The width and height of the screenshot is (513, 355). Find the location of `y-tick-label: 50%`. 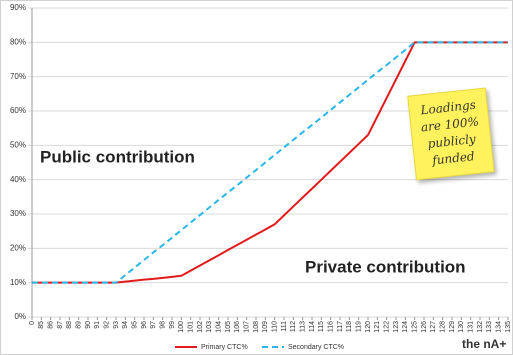

y-tick-label: 50% is located at coordinates (18, 144).